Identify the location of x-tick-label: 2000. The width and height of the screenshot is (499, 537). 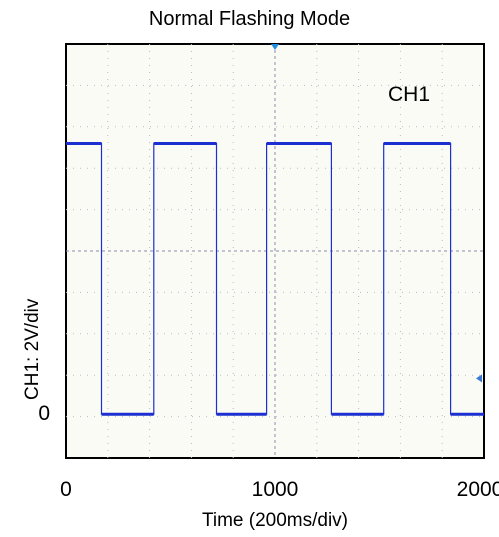
(477, 489).